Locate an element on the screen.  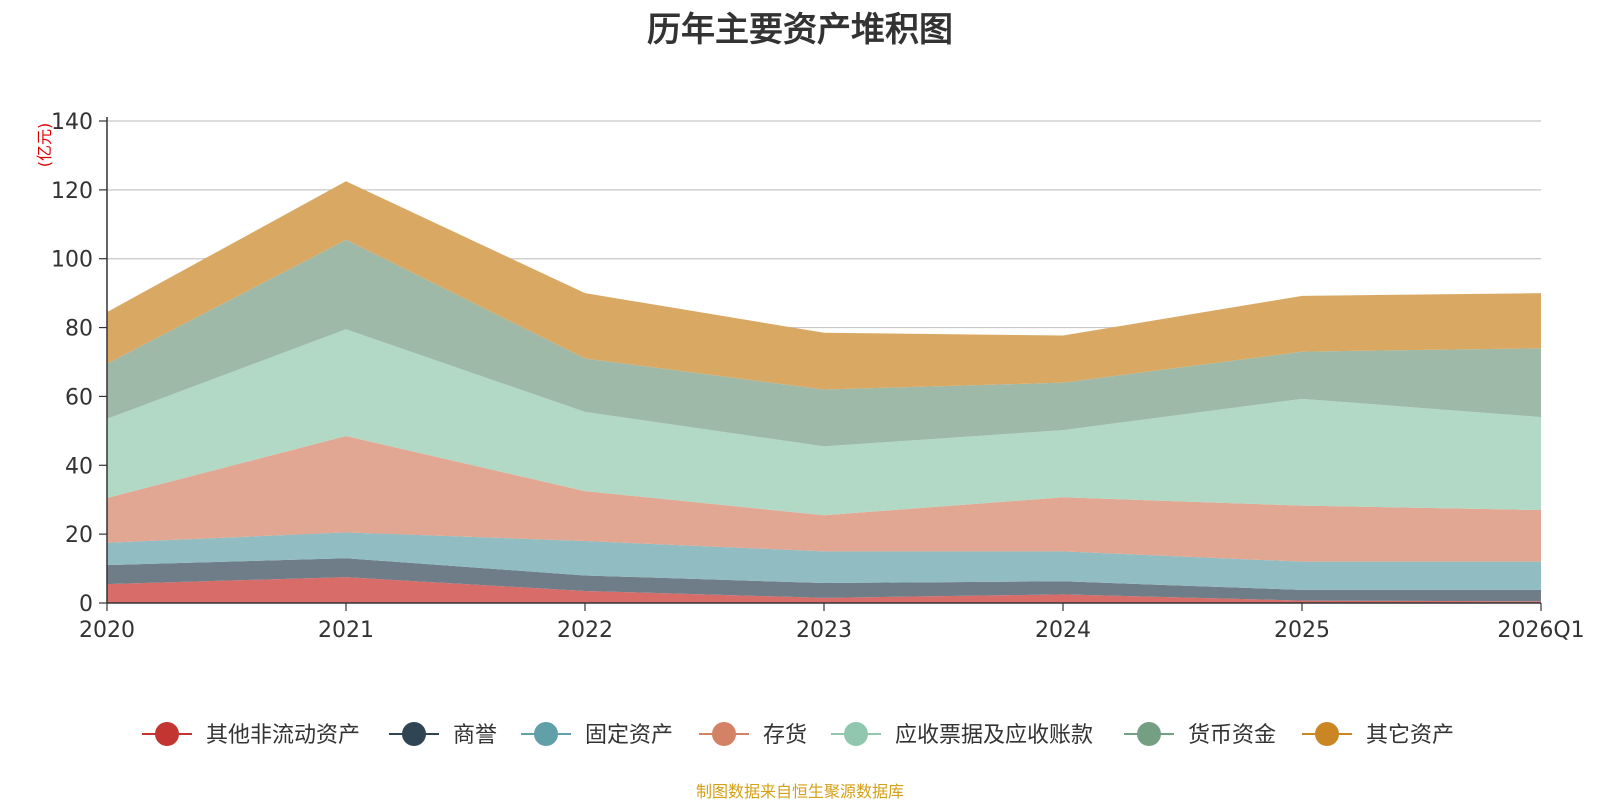
legend-item: 商誉 is located at coordinates (443, 735).